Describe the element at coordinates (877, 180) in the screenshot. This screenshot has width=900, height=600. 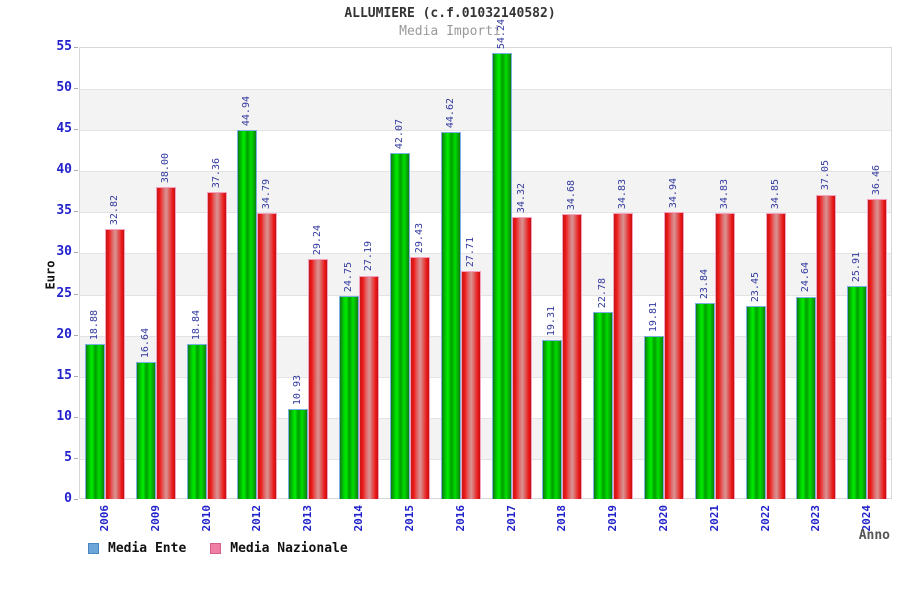
I see `bar-value-label: 36.46` at that location.